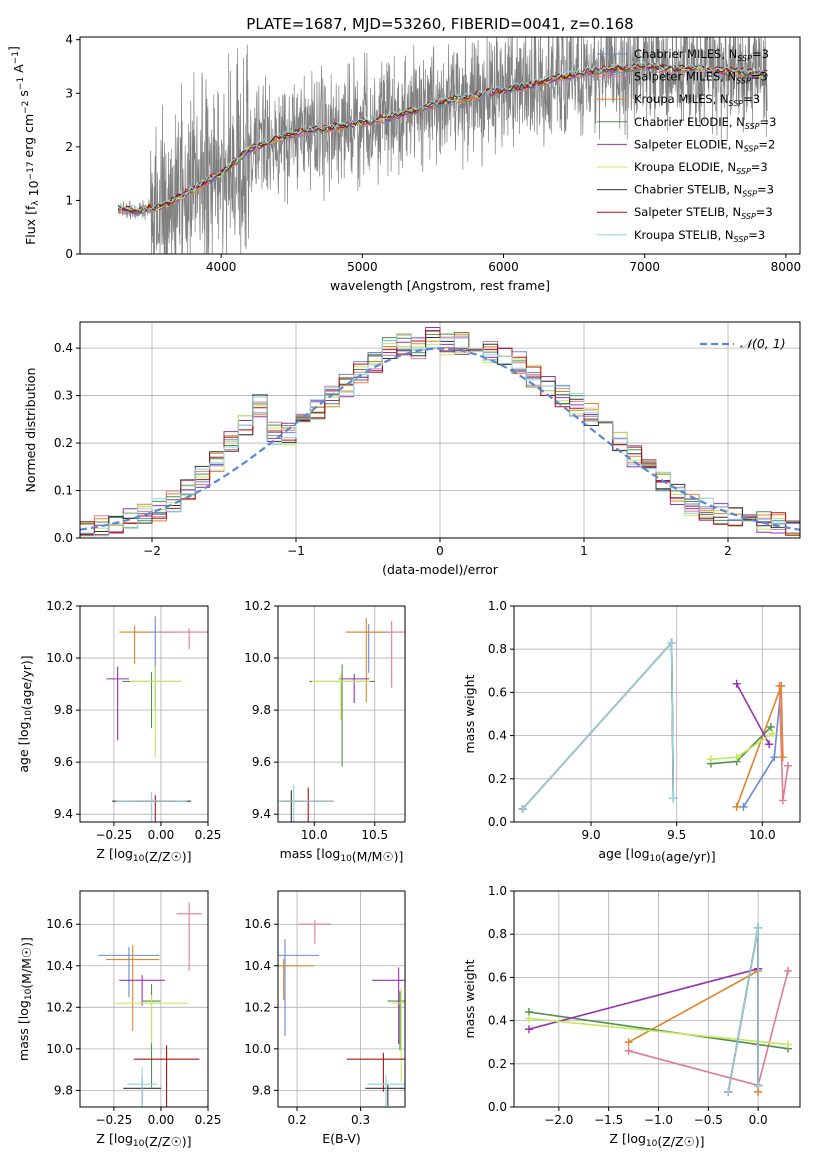 This screenshot has width=819, height=1170. What do you see at coordinates (701, 78) in the screenshot?
I see `legend-label: Salpeter MILES, NSSP=3` at bounding box center [701, 78].